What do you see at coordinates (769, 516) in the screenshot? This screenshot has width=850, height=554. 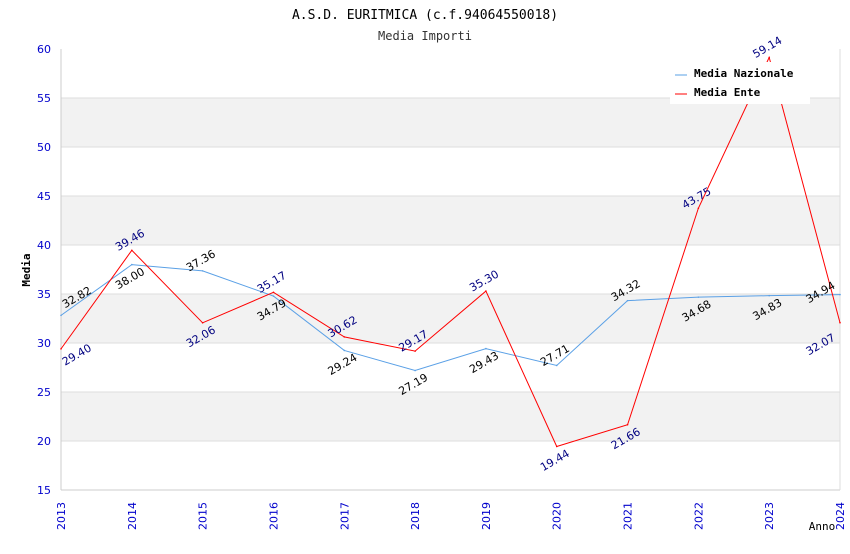 I see `x-tick-label: 2023` at bounding box center [769, 516].